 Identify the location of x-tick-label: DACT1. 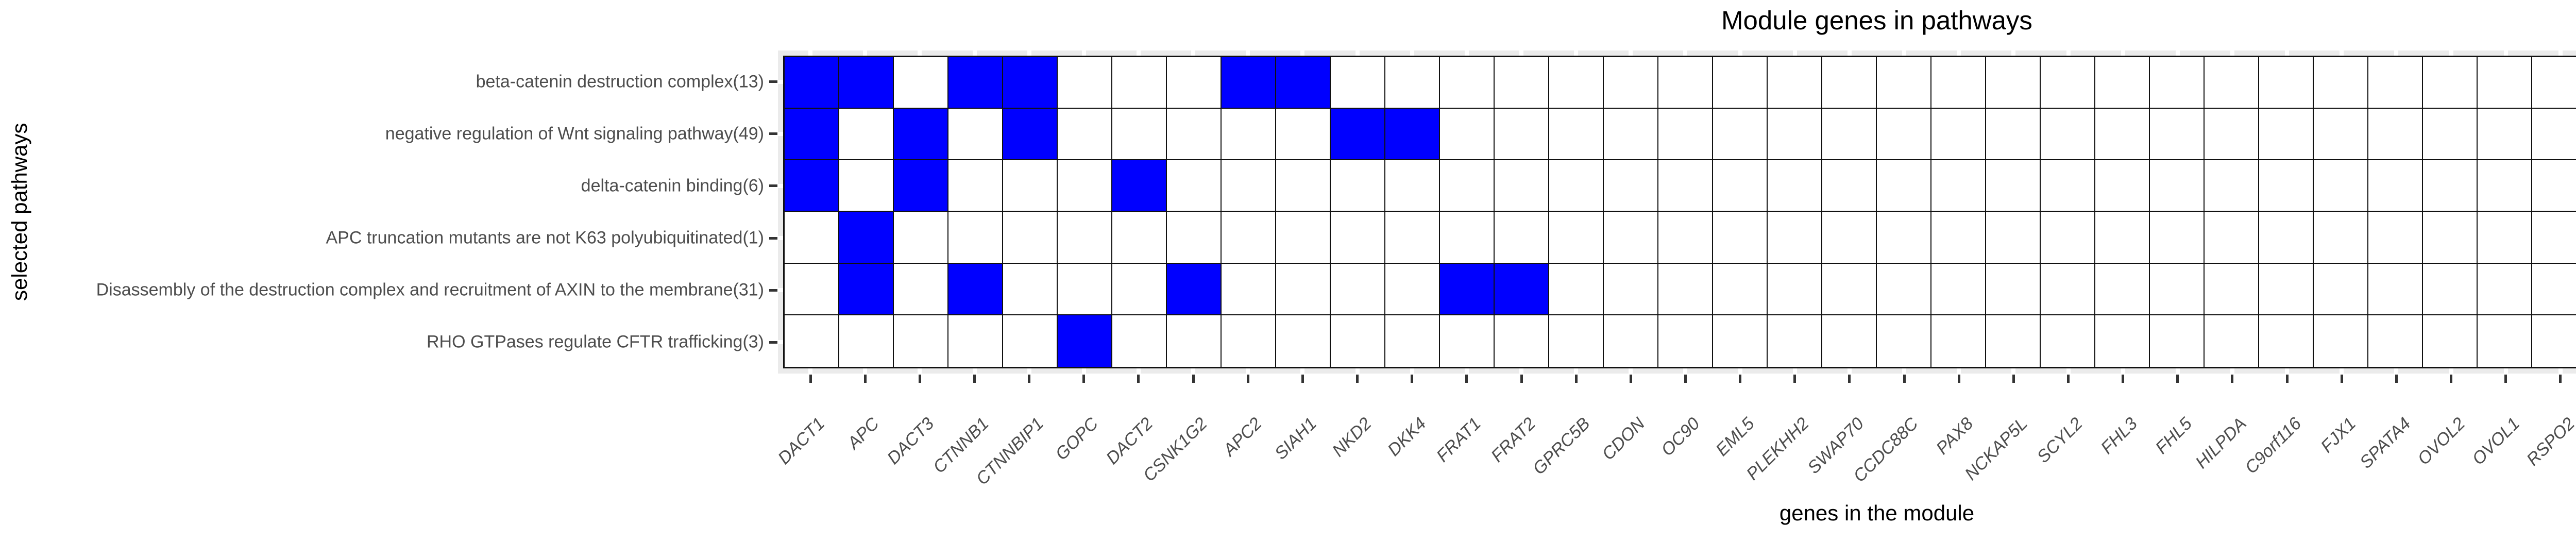
(801, 441).